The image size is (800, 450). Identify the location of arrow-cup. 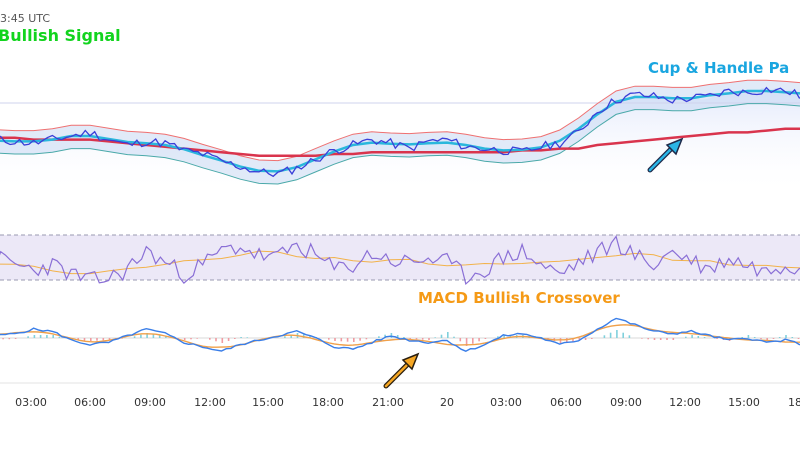
(665, 155).